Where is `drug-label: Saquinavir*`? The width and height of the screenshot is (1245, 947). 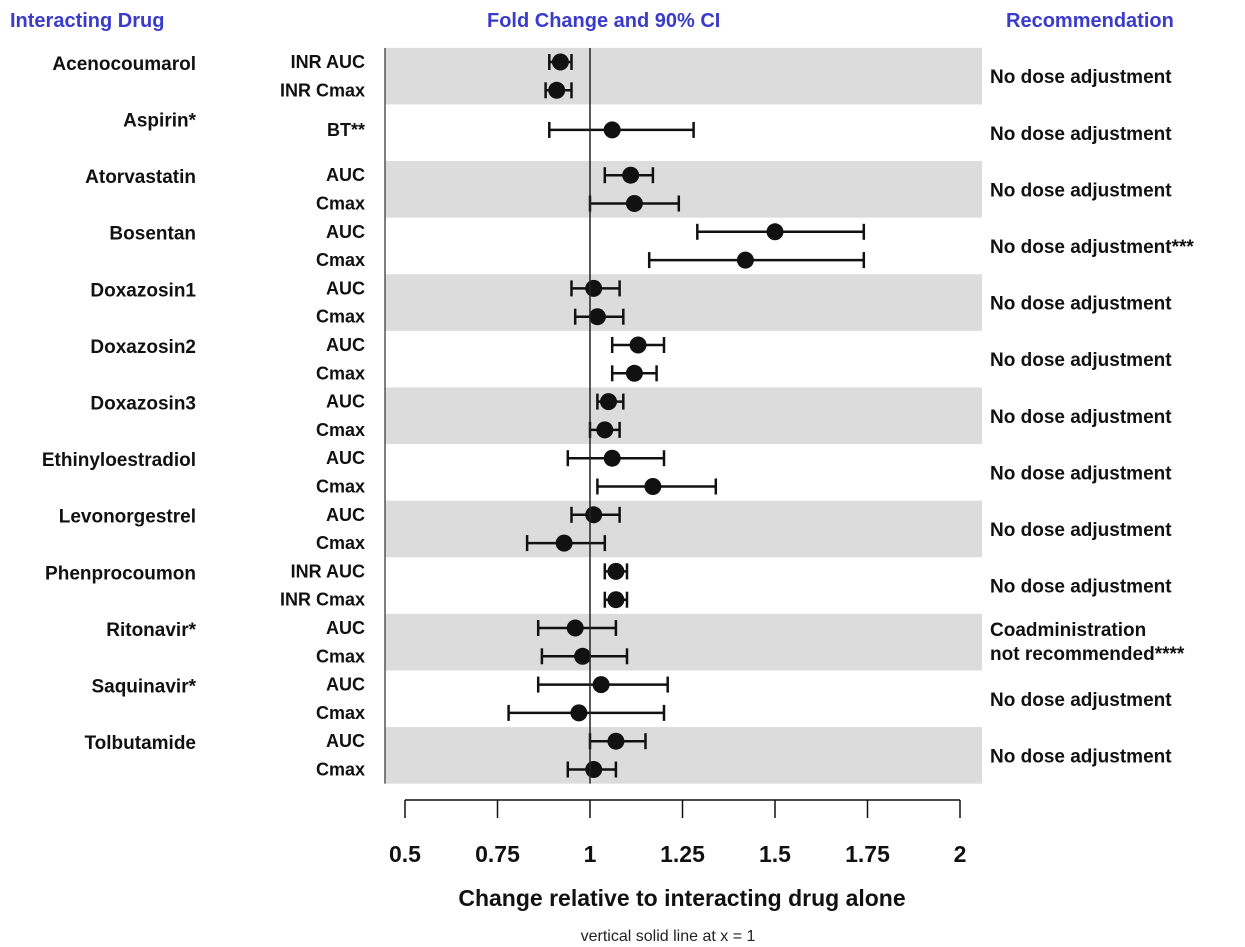 drug-label: Saquinavir* is located at coordinates (143, 686).